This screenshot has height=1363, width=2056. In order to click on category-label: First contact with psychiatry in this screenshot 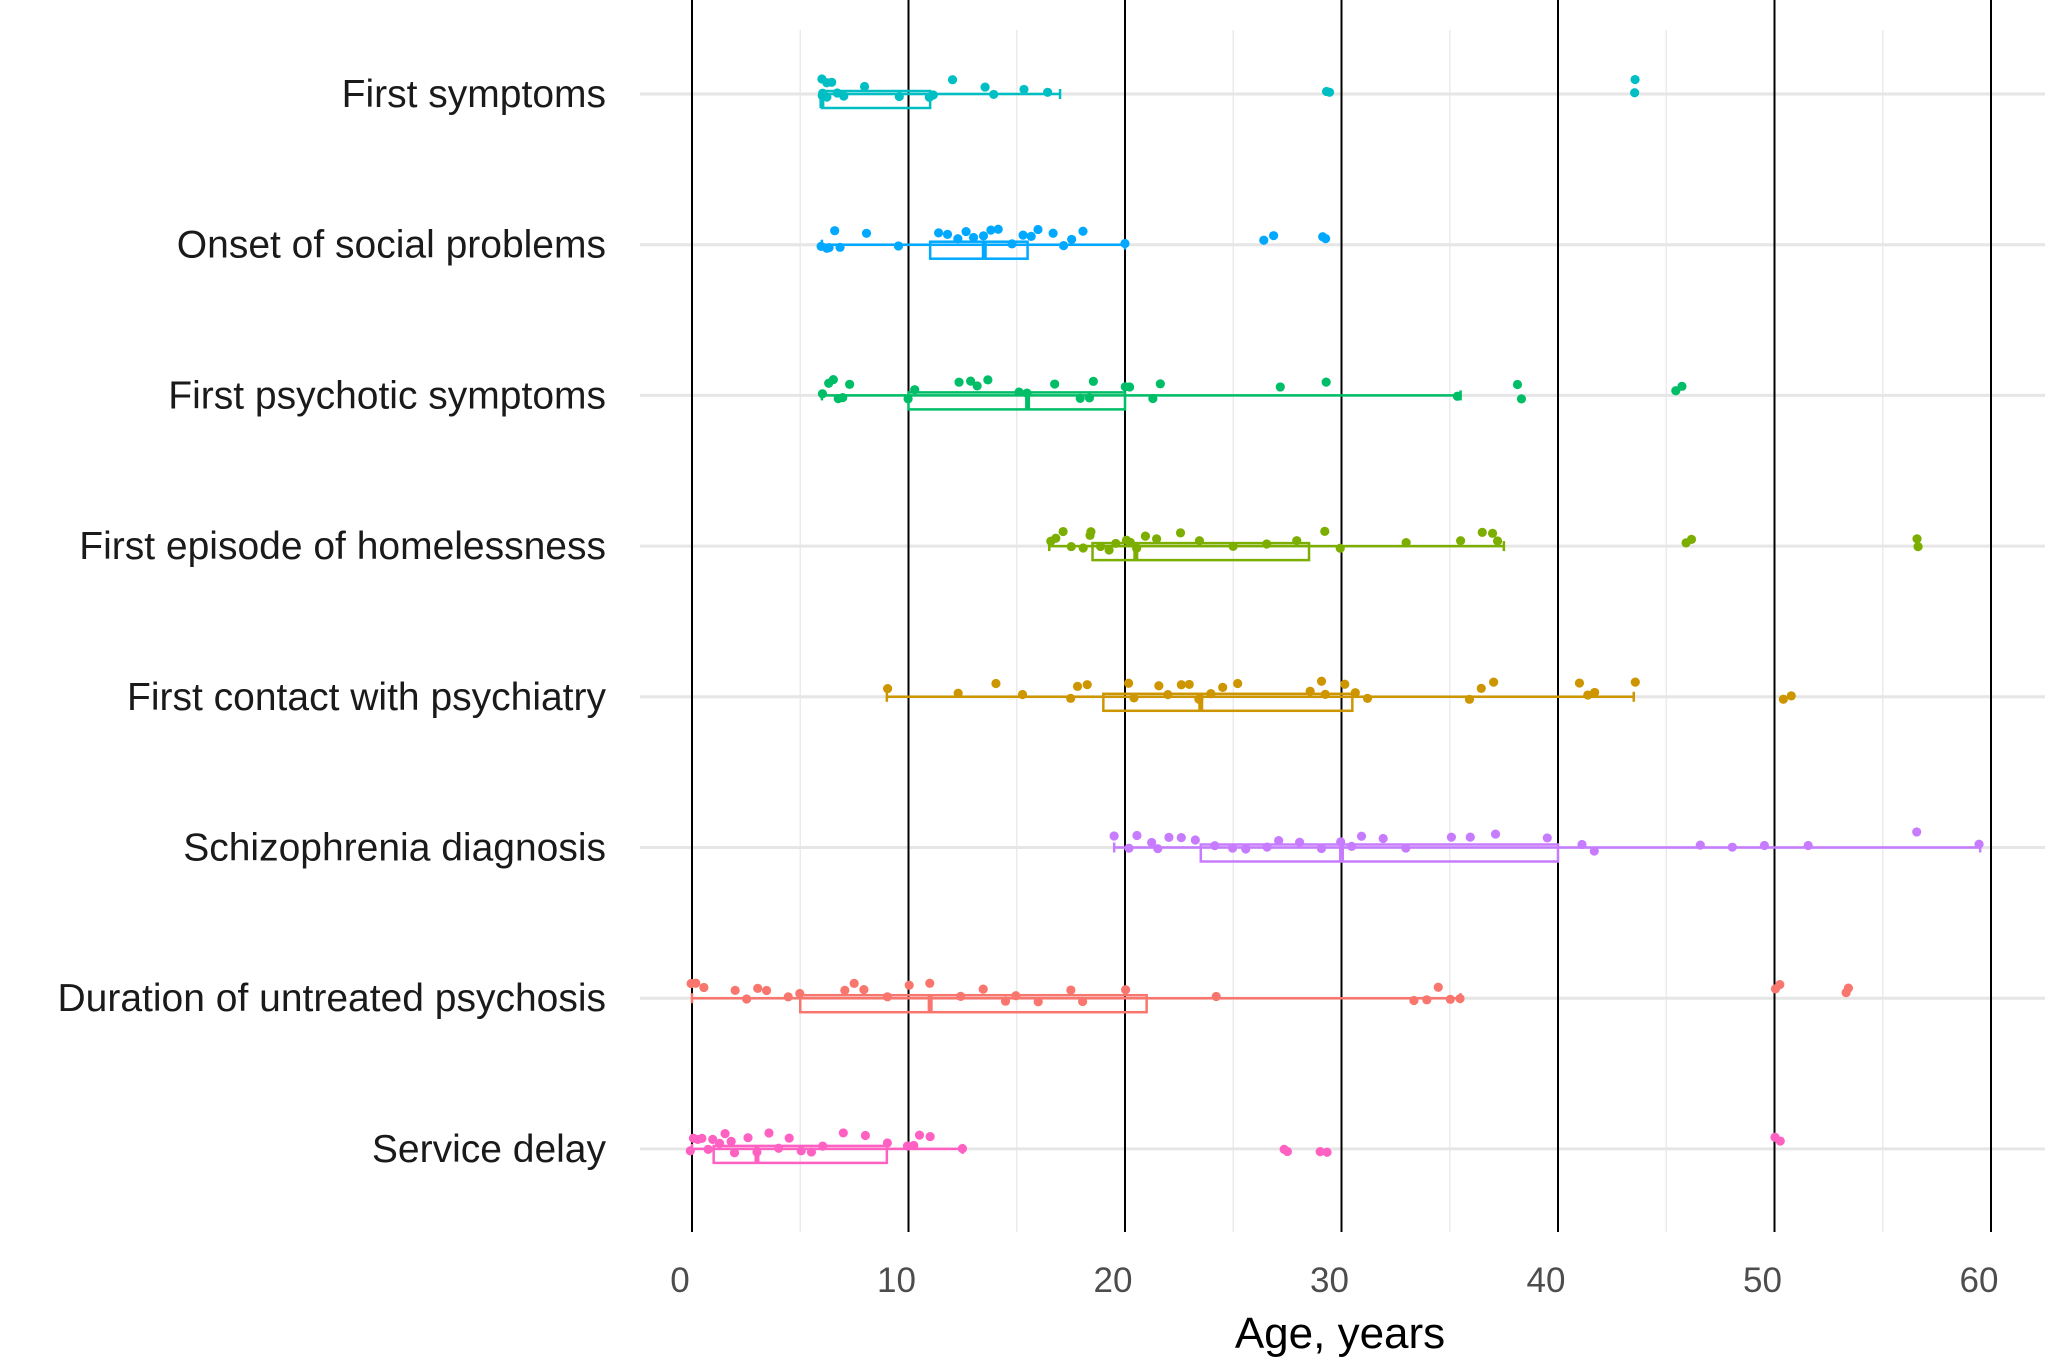, I will do `click(366, 697)`.